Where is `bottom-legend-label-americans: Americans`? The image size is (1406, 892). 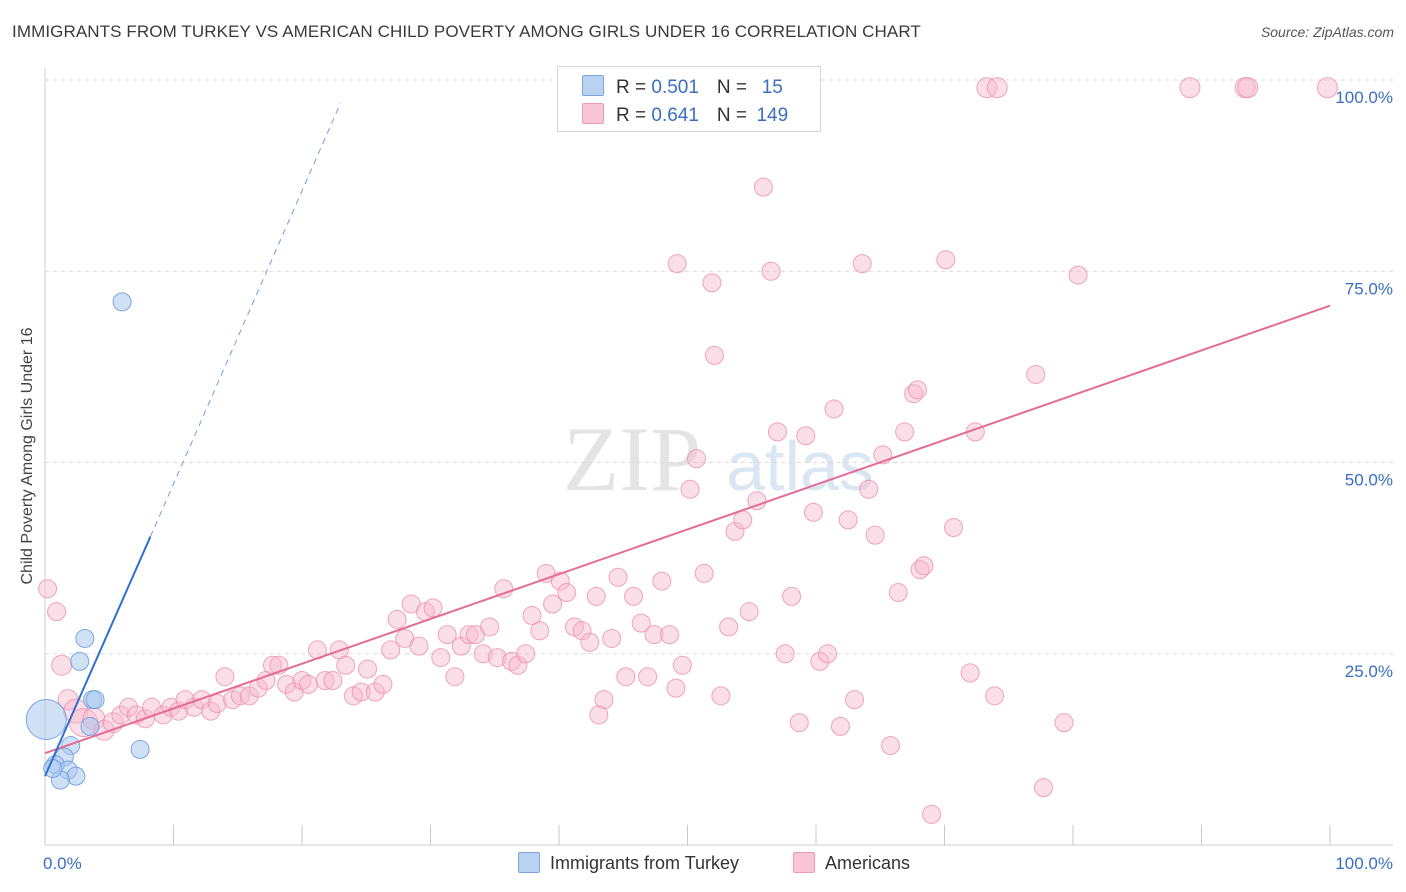 bottom-legend-label-americans: Americans is located at coordinates (868, 863).